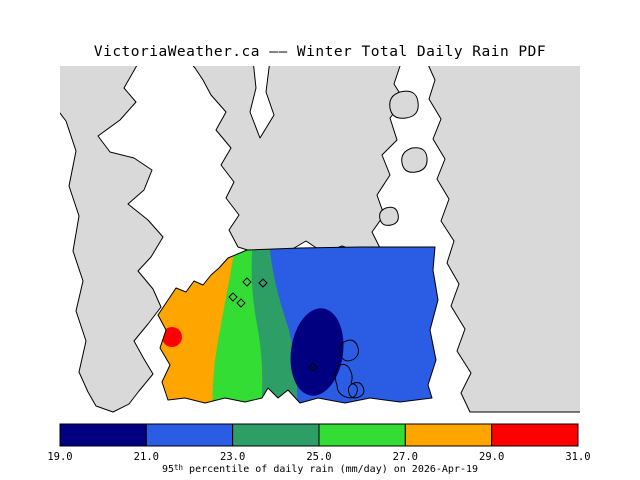  I want to click on colorbar-frame, so click(319, 435).